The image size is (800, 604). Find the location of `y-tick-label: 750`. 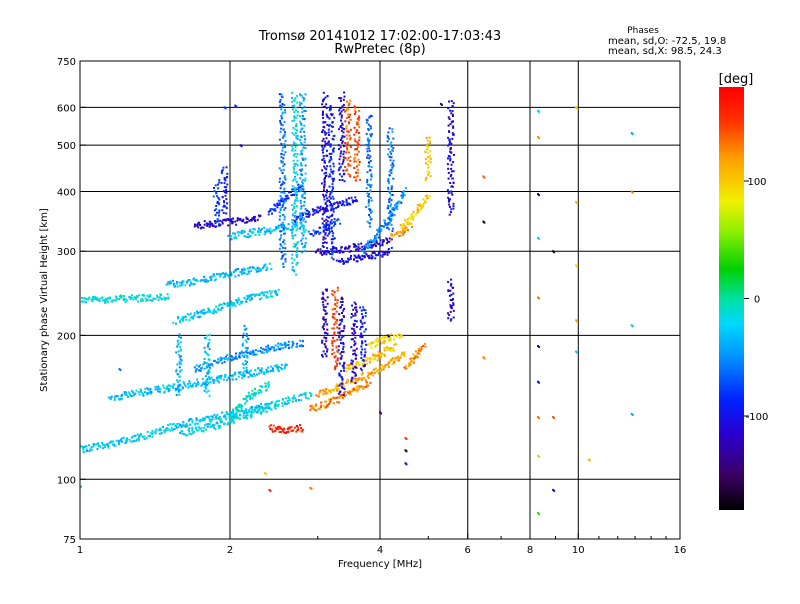

y-tick-label: 750 is located at coordinates (66, 62).